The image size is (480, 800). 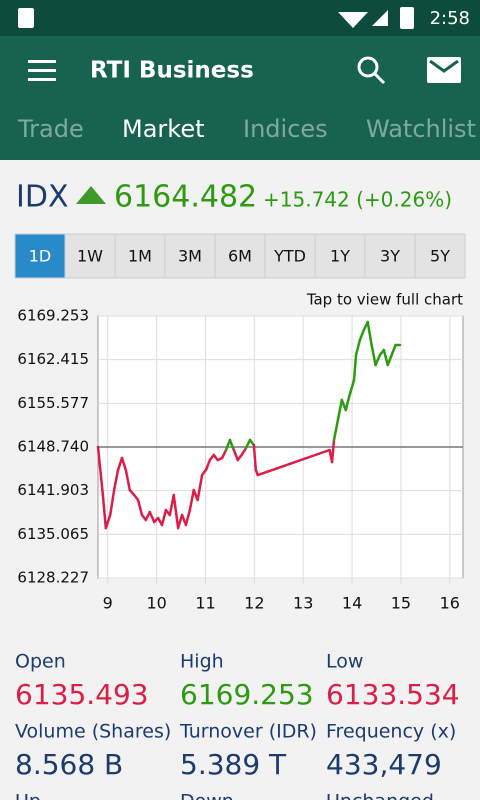 I want to click on stat-label: Low, so click(x=344, y=662).